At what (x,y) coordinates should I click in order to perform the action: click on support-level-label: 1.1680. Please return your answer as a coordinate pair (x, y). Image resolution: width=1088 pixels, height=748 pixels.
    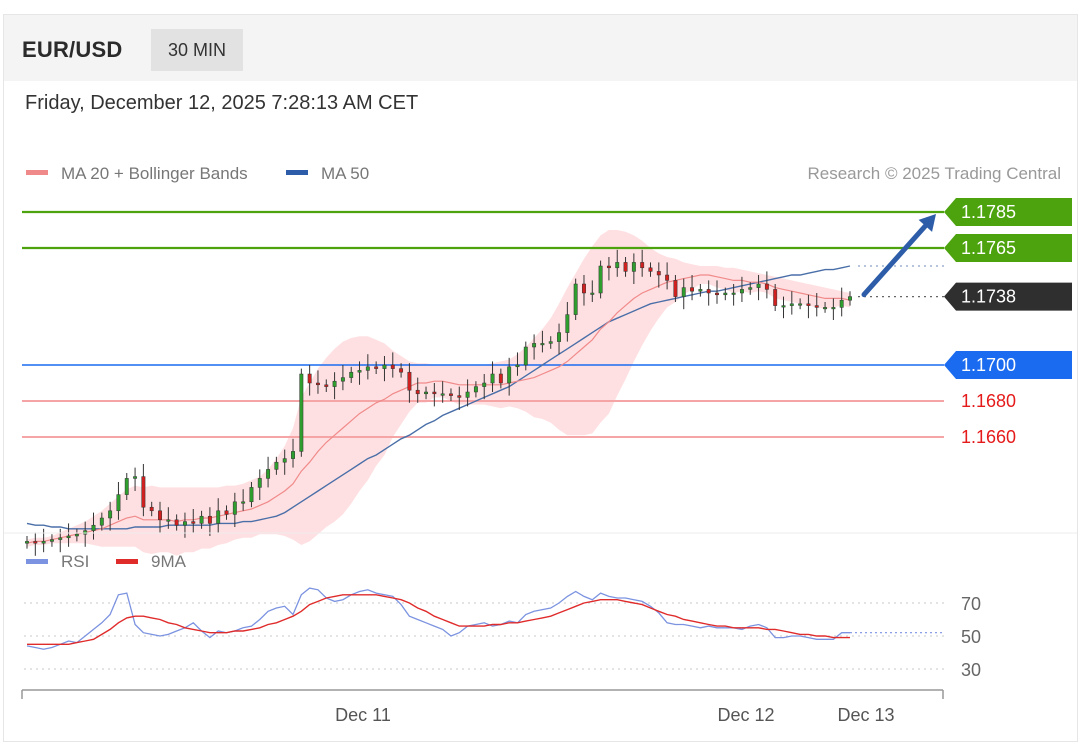
    Looking at the image, I should click on (988, 401).